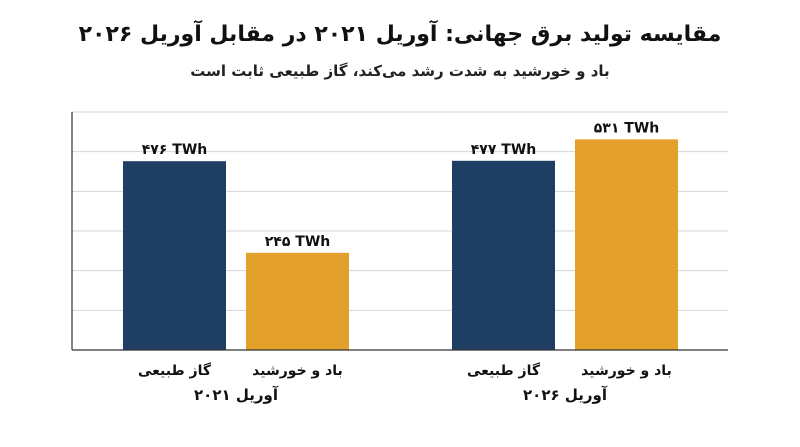 The height and width of the screenshot is (447, 800). What do you see at coordinates (297, 242) in the screenshot?
I see `bar-value-label: ۲۴۵ TWh` at bounding box center [297, 242].